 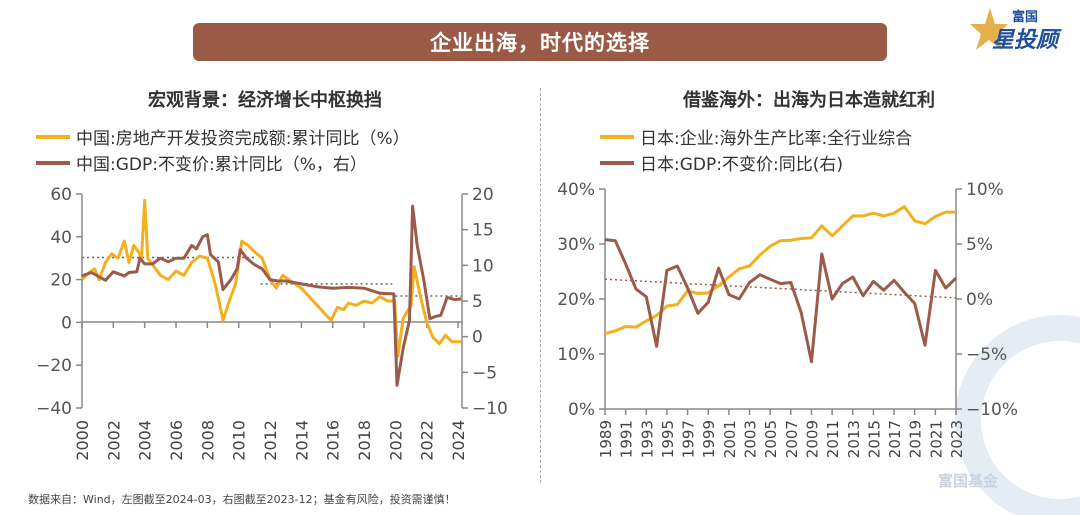 I want to click on divider, so click(x=540, y=285).